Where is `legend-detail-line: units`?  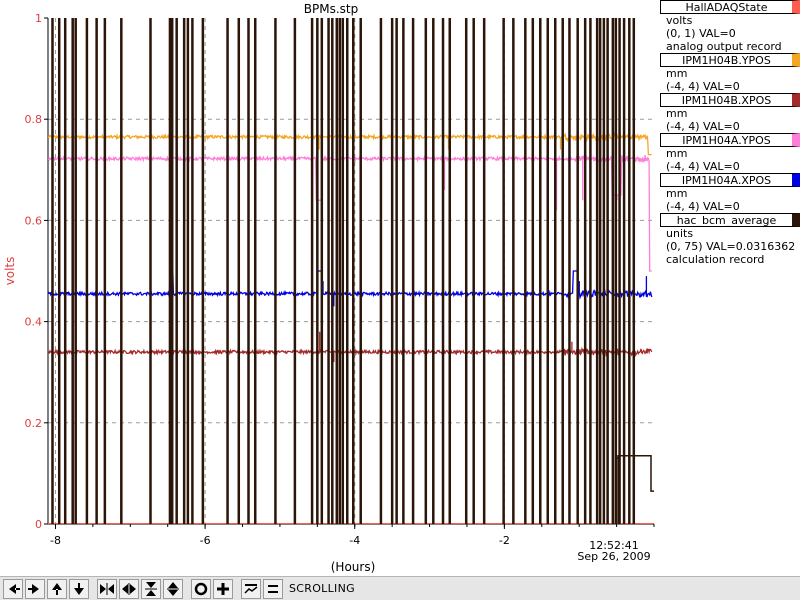 legend-detail-line: units is located at coordinates (680, 233).